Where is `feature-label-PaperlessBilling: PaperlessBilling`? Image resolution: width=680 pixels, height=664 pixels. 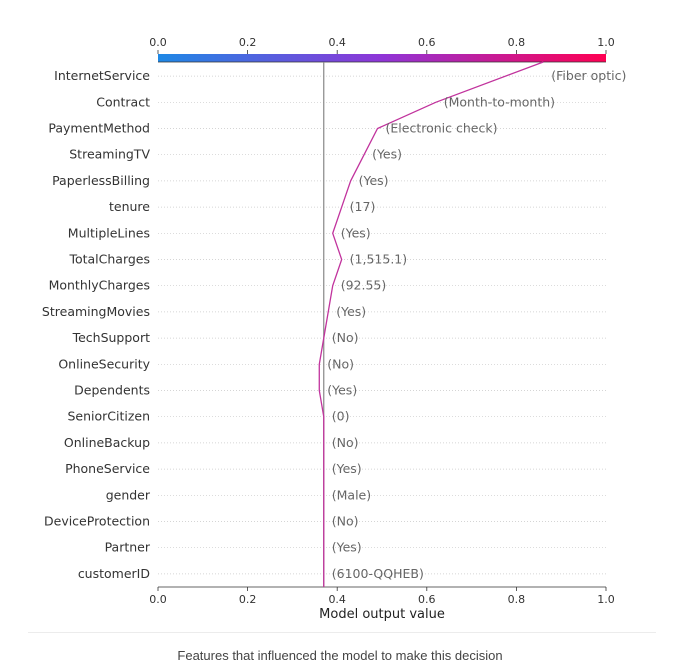
feature-label-PaperlessBilling: PaperlessBilling is located at coordinates (101, 180).